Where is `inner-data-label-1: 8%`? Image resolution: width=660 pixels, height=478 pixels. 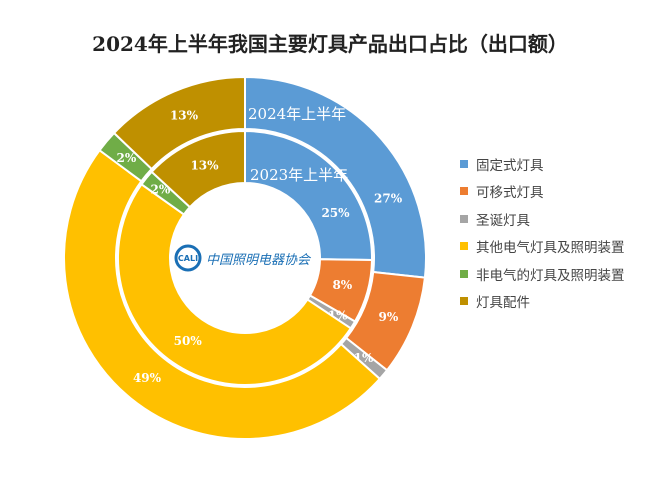 inner-data-label-1: 8% is located at coordinates (342, 285).